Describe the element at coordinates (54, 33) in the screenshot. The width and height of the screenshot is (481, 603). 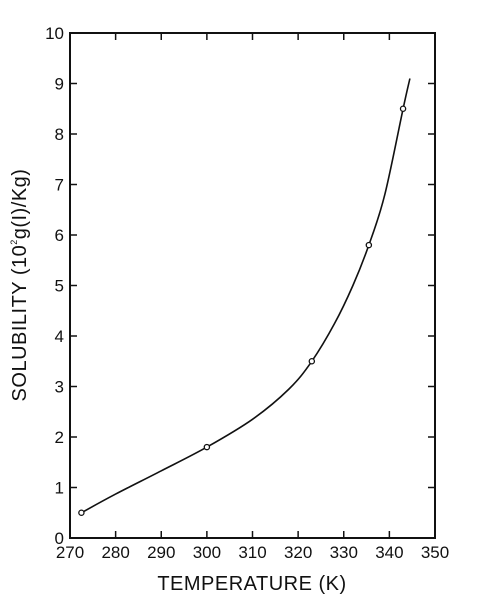
I see `y-tick-label: 10` at that location.